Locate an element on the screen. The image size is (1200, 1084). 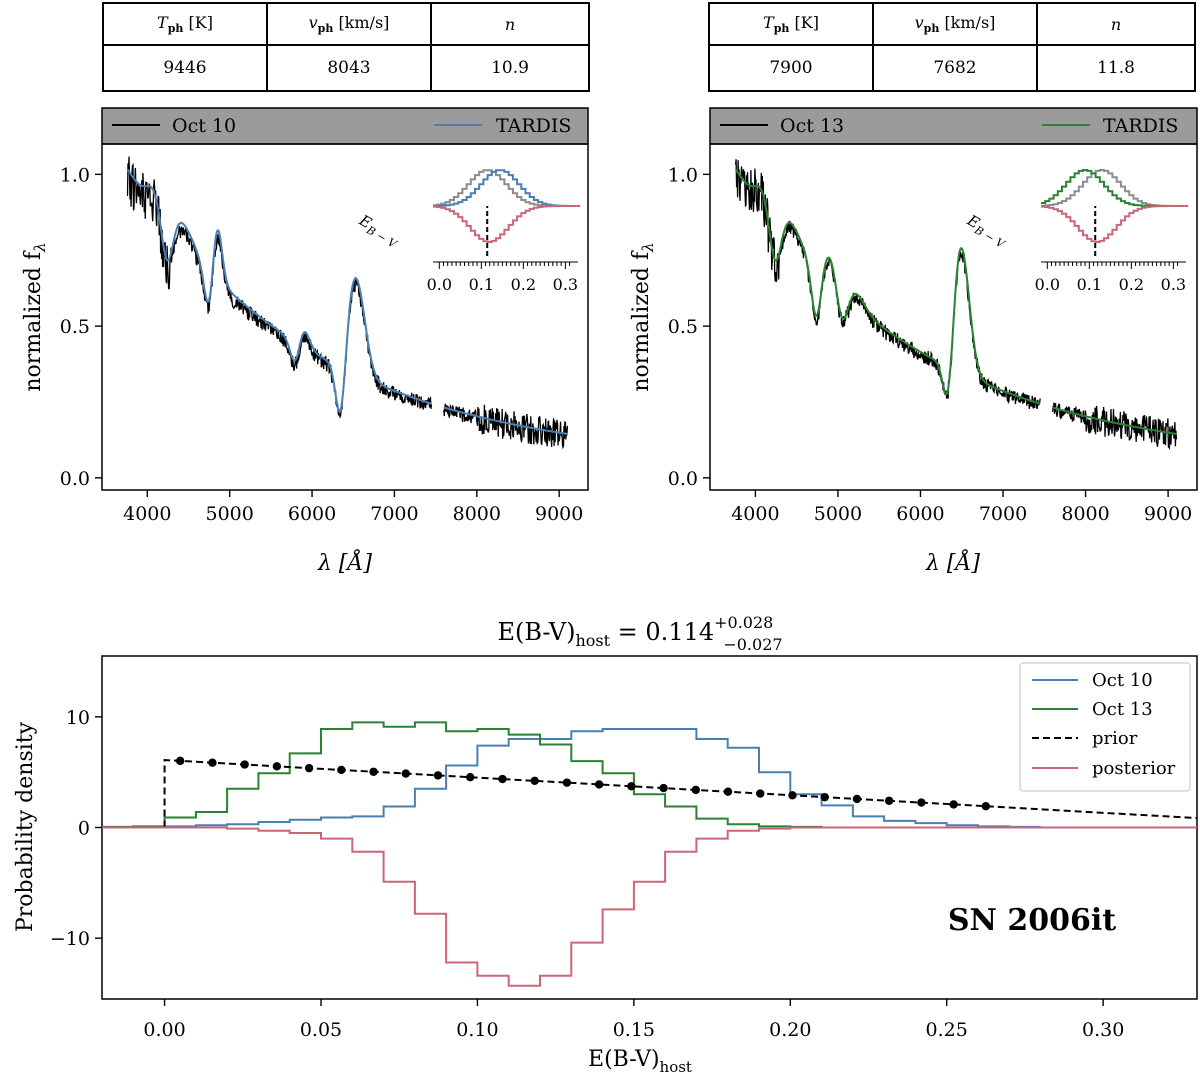
y-tick-label: −10 is located at coordinates (70, 939).